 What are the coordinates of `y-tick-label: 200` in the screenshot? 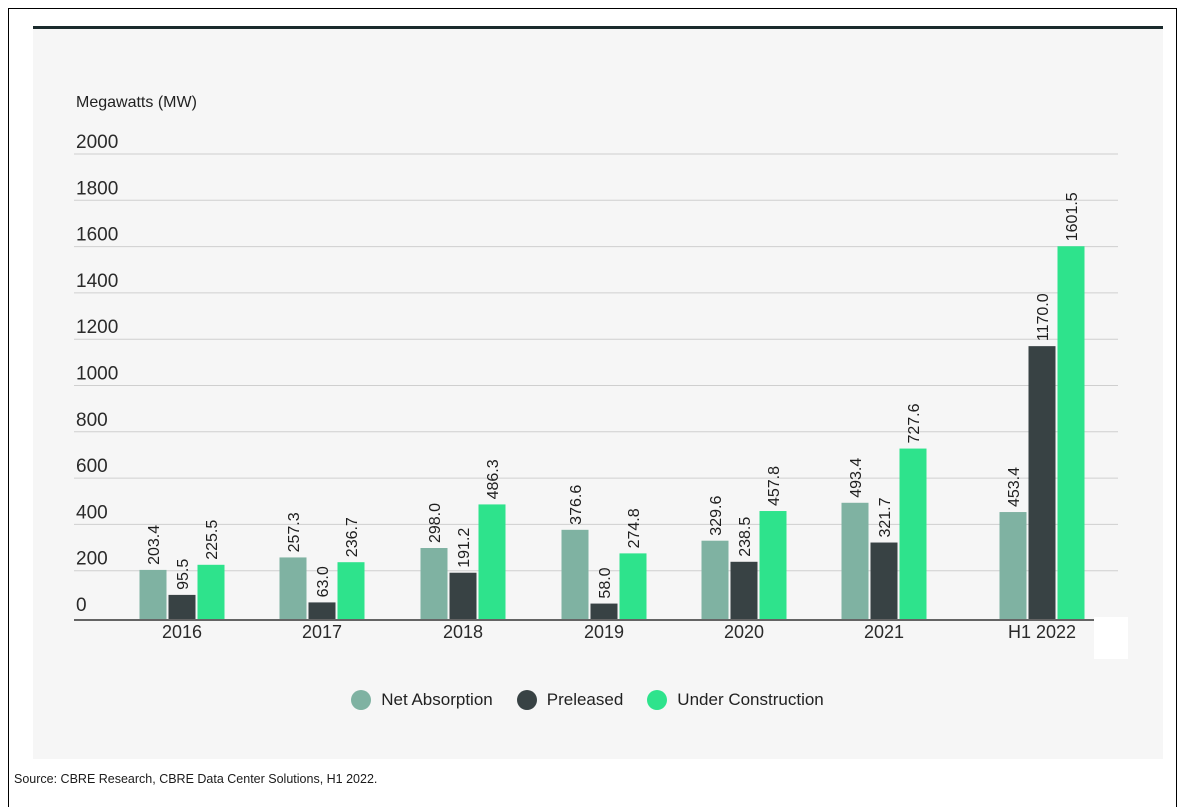 It's located at (92, 559).